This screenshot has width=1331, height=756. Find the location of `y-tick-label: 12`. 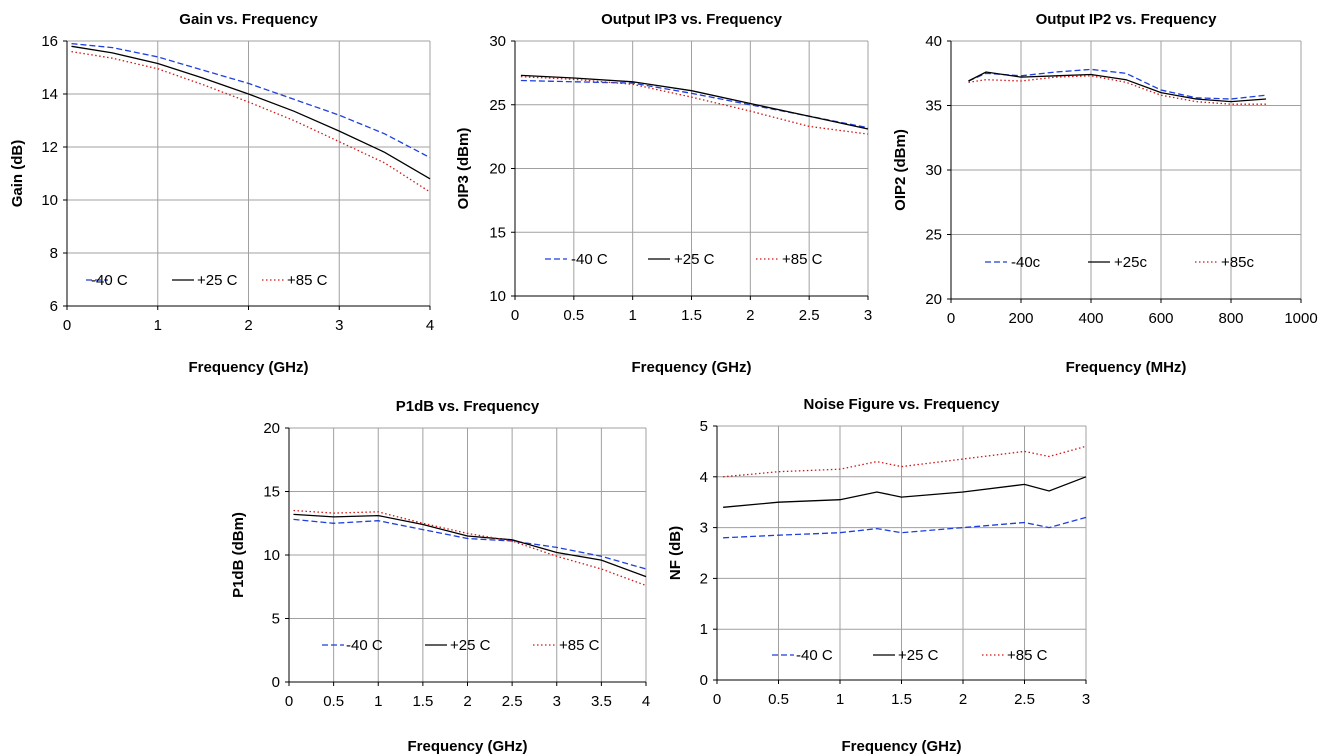

y-tick-label: 12 is located at coordinates (49, 147).